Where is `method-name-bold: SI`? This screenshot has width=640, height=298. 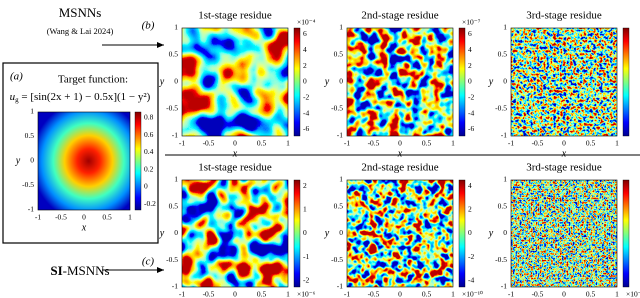
method-name-bold: SI is located at coordinates (56, 270).